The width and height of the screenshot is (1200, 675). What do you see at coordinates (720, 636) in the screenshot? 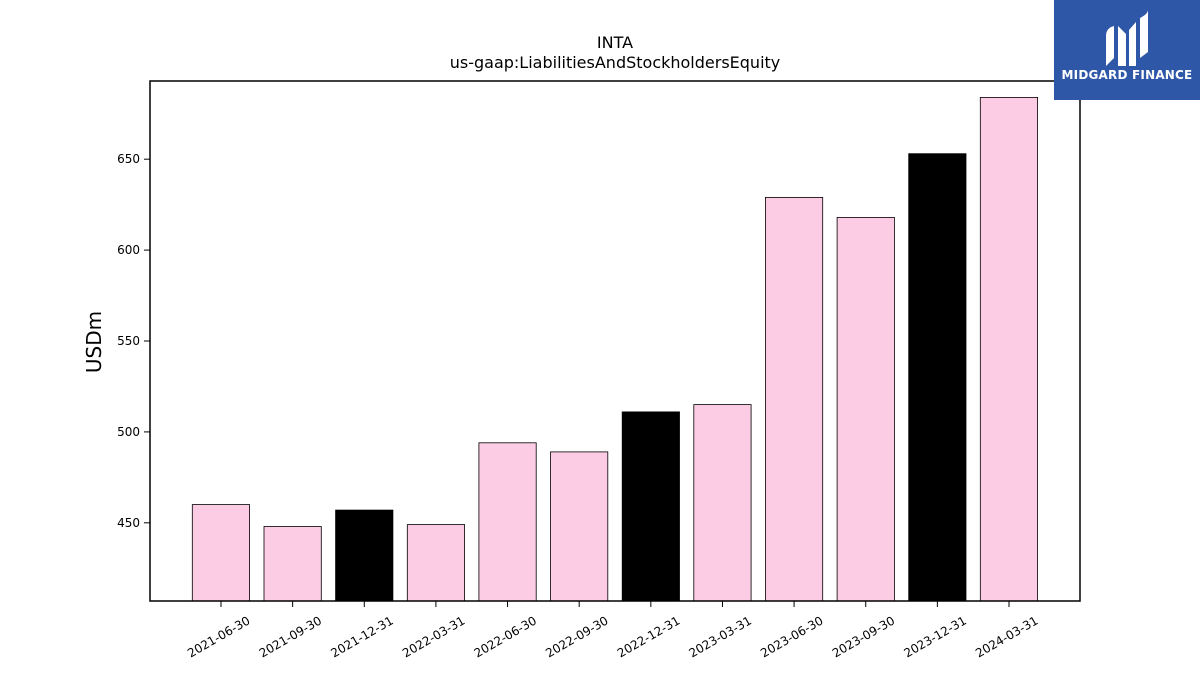
I see `x-tick-label: 2023-03-31` at bounding box center [720, 636].